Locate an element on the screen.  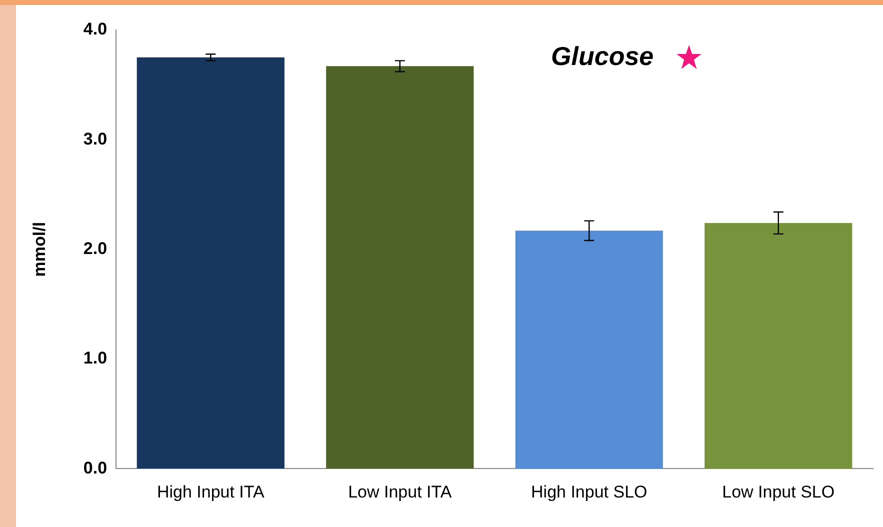
annotation: Glucose is located at coordinates (602, 56).